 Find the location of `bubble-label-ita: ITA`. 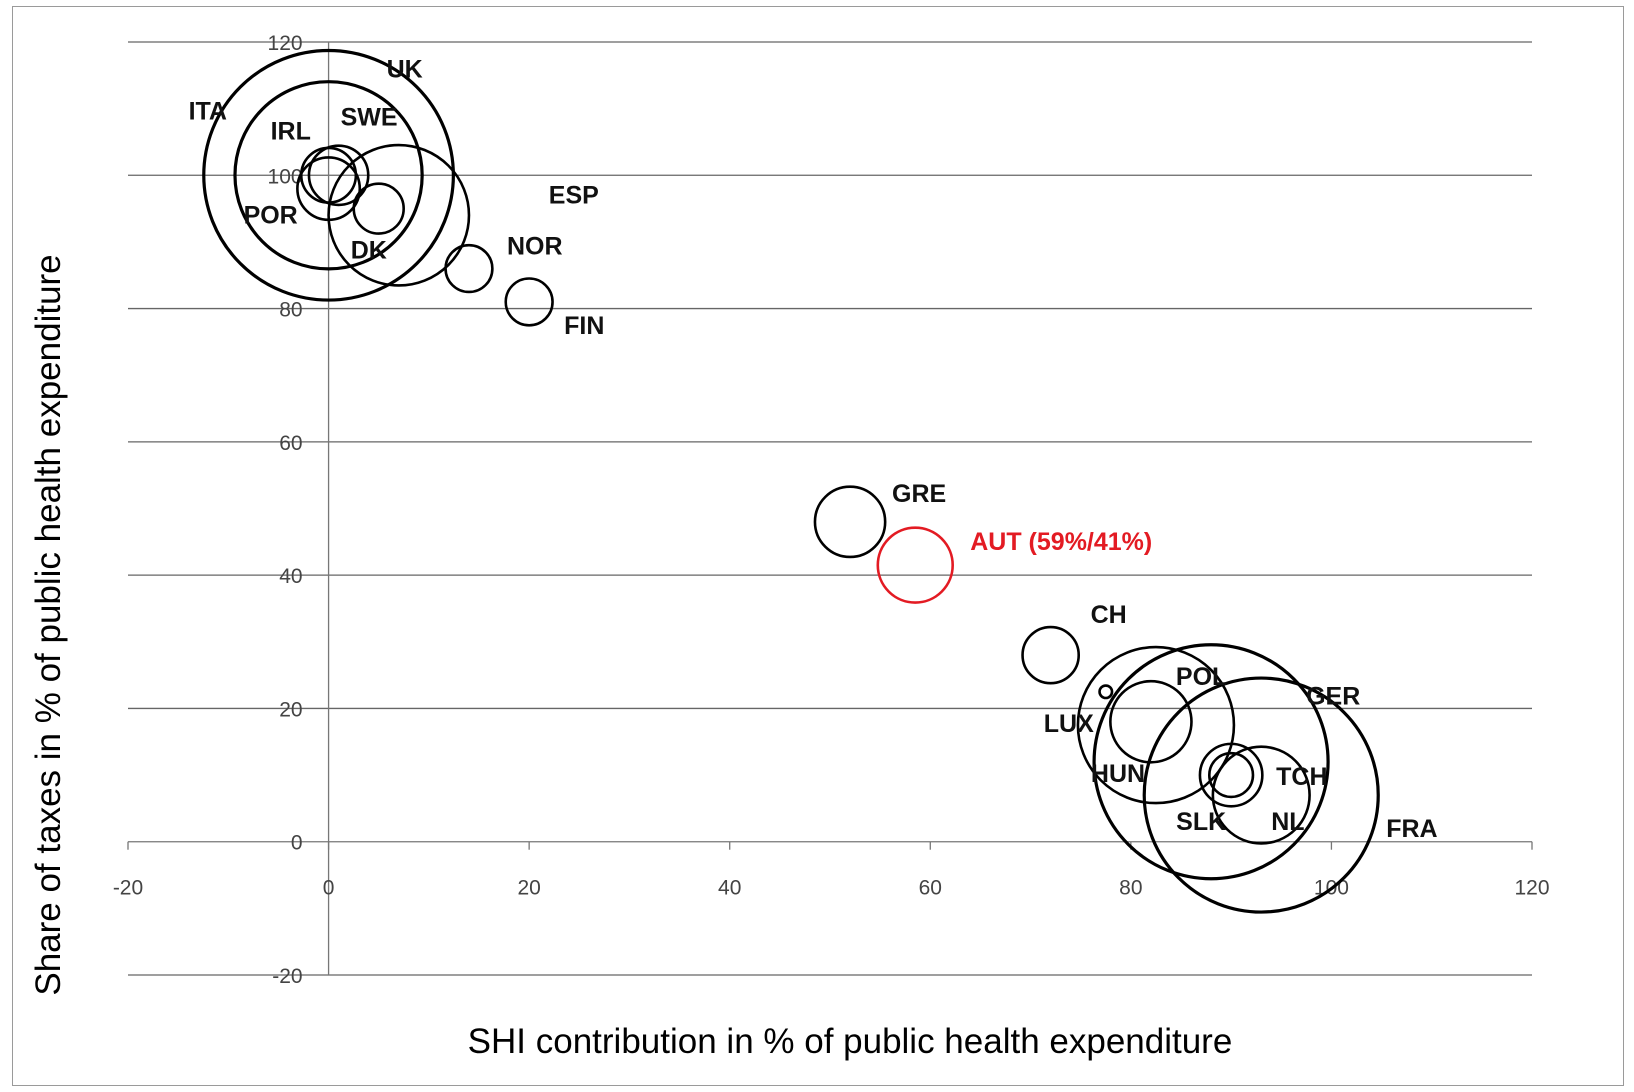

bubble-label-ita: ITA is located at coordinates (208, 111).